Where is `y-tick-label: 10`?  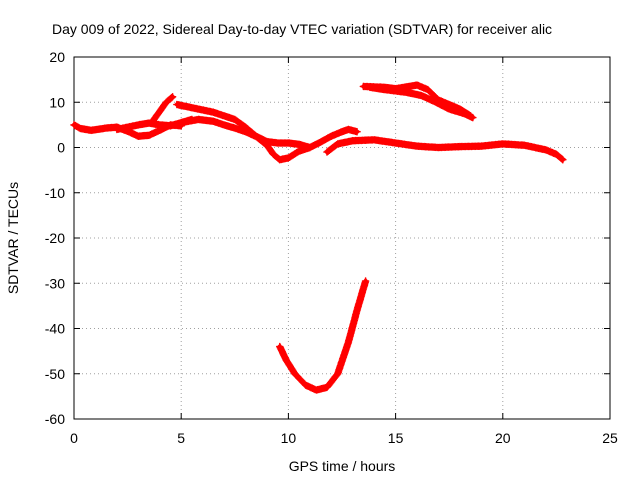 y-tick-label: 10 is located at coordinates (57, 102).